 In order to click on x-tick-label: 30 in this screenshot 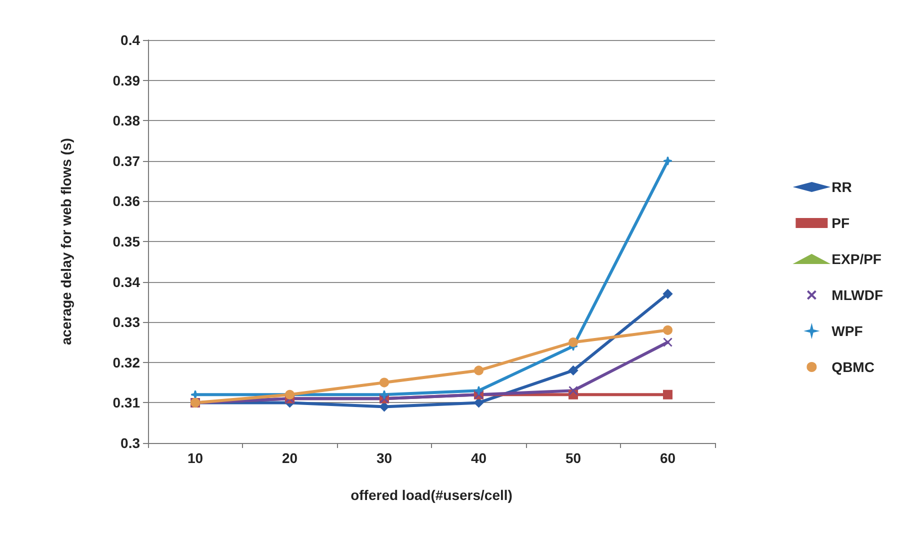, I will do `click(384, 458)`.